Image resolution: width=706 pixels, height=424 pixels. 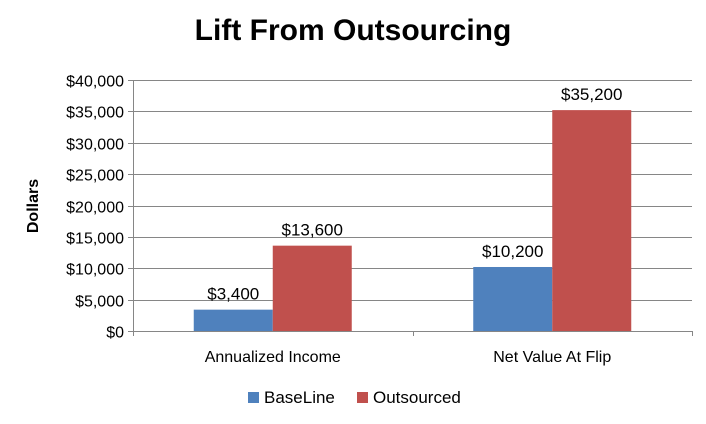 What do you see at coordinates (552, 357) in the screenshot?
I see `x-tick-label: Net Value At Flip` at bounding box center [552, 357].